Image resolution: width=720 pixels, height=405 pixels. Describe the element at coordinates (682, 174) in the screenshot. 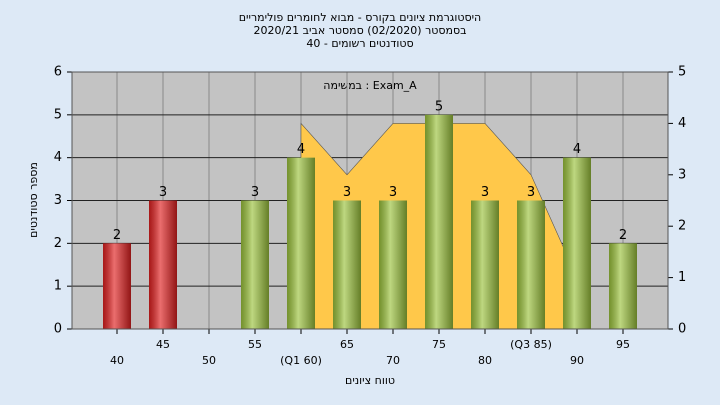

I see `y2-tick-label: 3` at that location.